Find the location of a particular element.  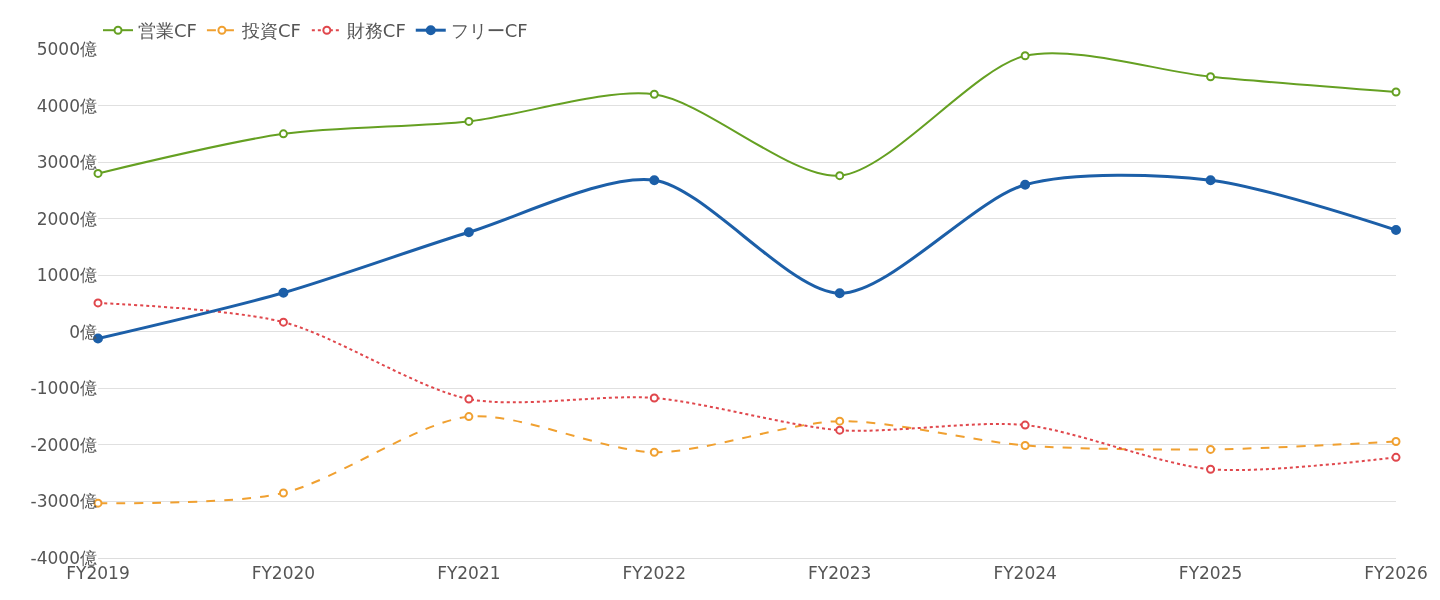

y-tick-label: 1000億 is located at coordinates (66, 275).